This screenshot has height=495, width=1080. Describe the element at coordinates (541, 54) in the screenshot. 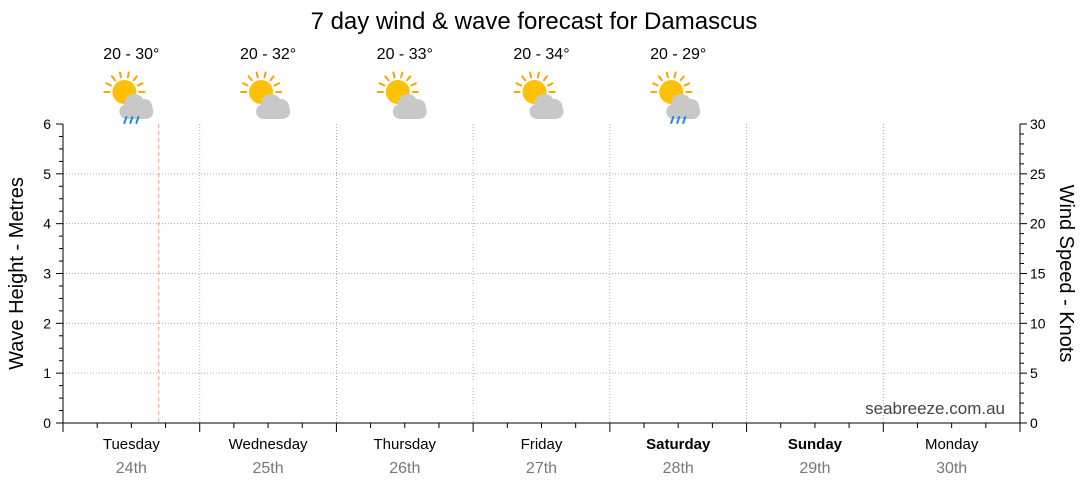

I see `temperature-label: 20 - 34°` at that location.